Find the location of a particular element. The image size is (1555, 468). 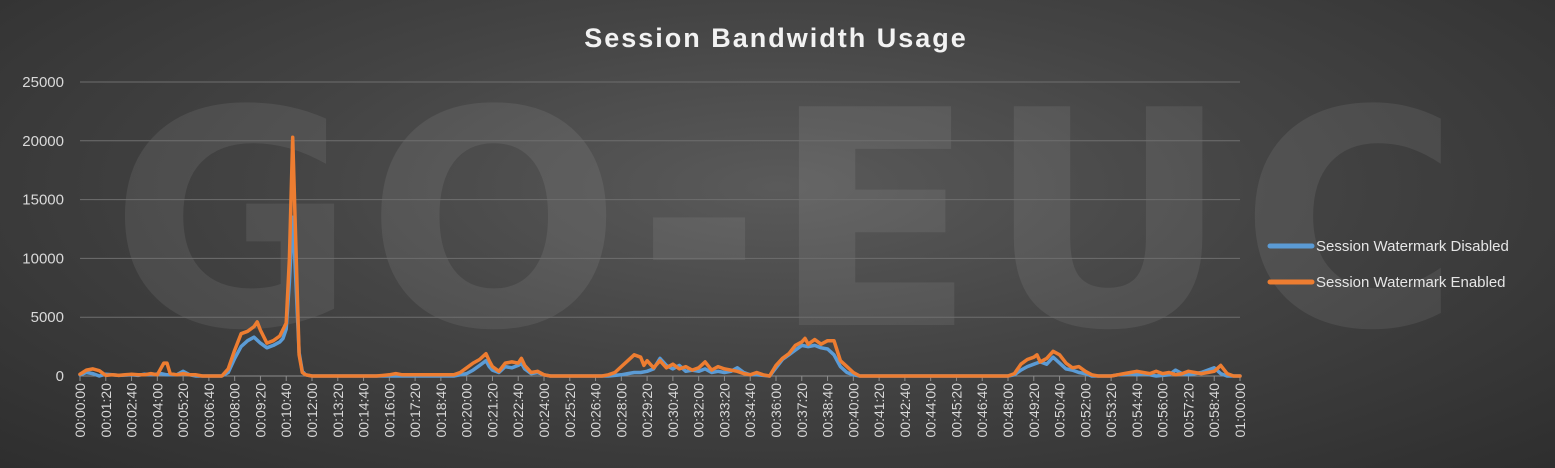

x-tick-label: 00:36:00 is located at coordinates (776, 410).